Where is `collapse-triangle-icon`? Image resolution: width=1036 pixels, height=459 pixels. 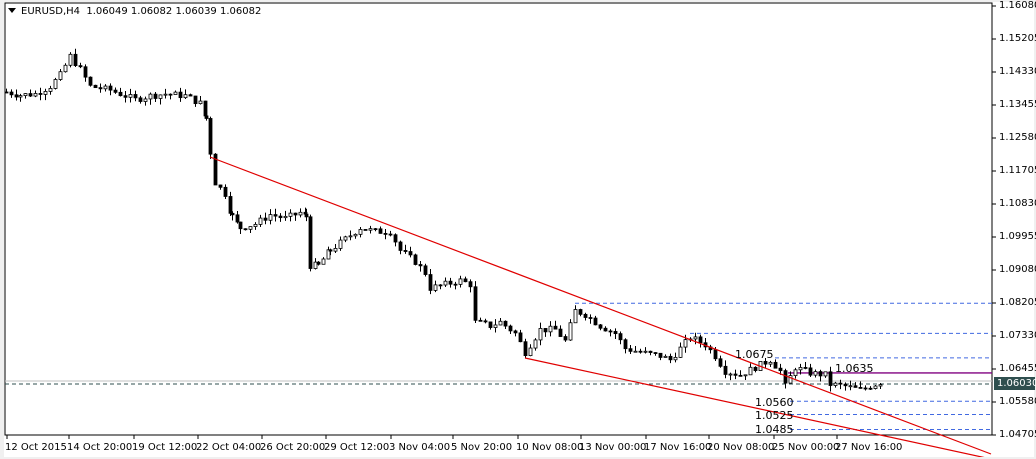 collapse-triangle-icon is located at coordinates (12, 10).